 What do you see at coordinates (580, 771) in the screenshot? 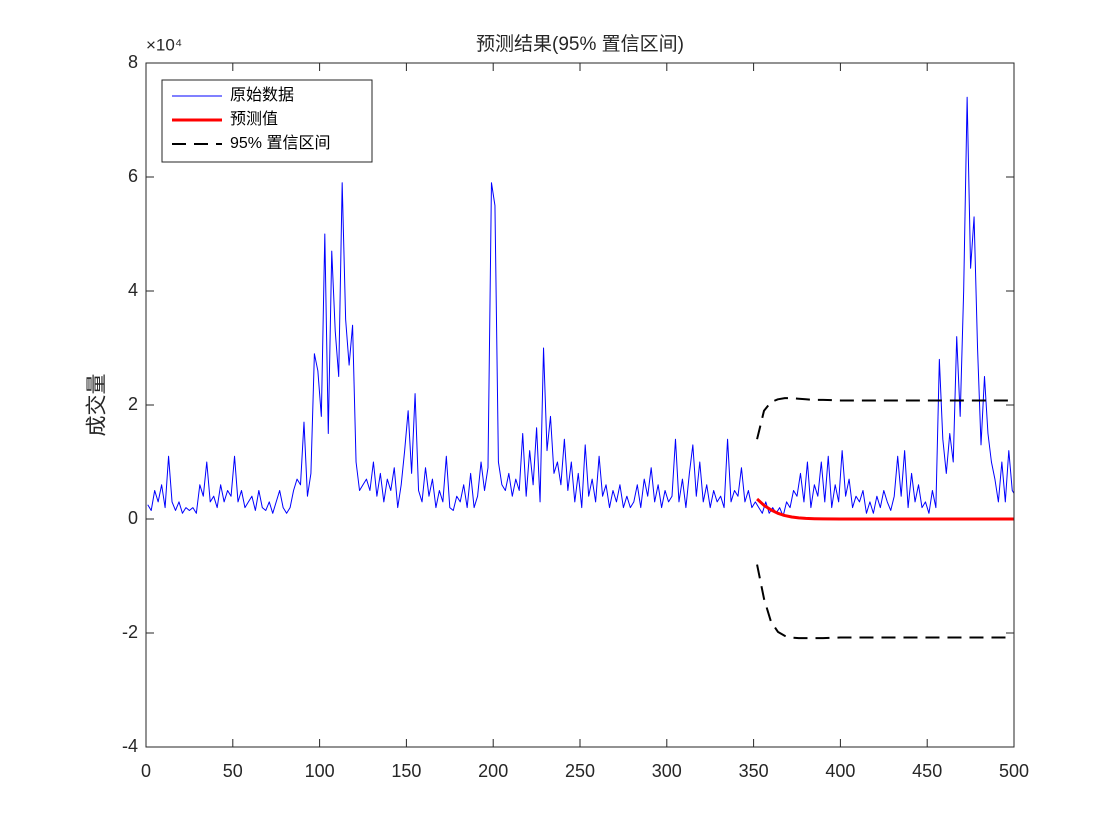
I see `x-tick-label: 250` at bounding box center [580, 771].